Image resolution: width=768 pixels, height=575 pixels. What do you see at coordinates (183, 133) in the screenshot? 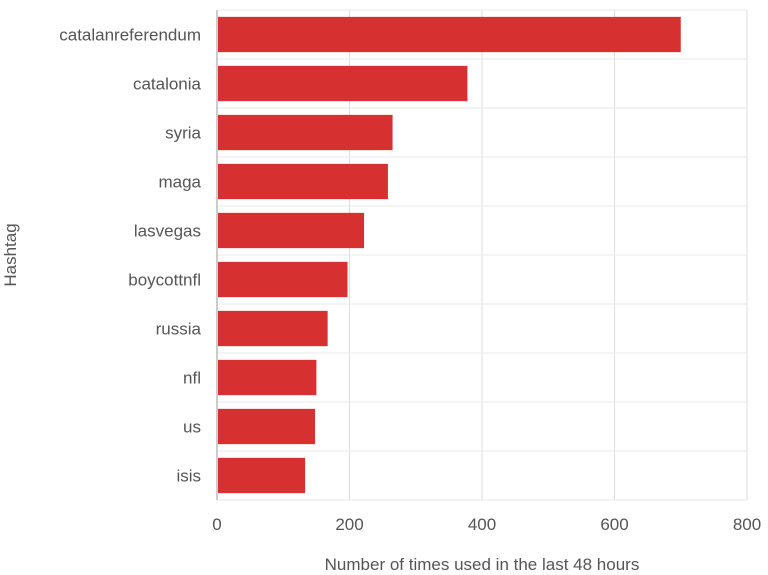
I see `category-label-syria: syria` at bounding box center [183, 133].